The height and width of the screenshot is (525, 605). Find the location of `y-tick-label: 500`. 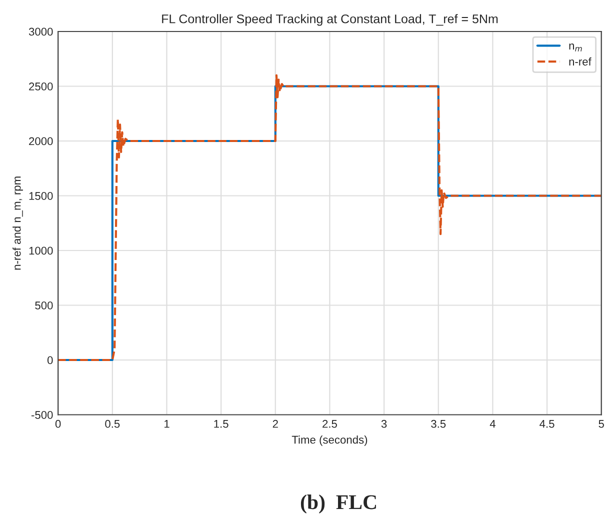

y-tick-label: 500 is located at coordinates (44, 306).